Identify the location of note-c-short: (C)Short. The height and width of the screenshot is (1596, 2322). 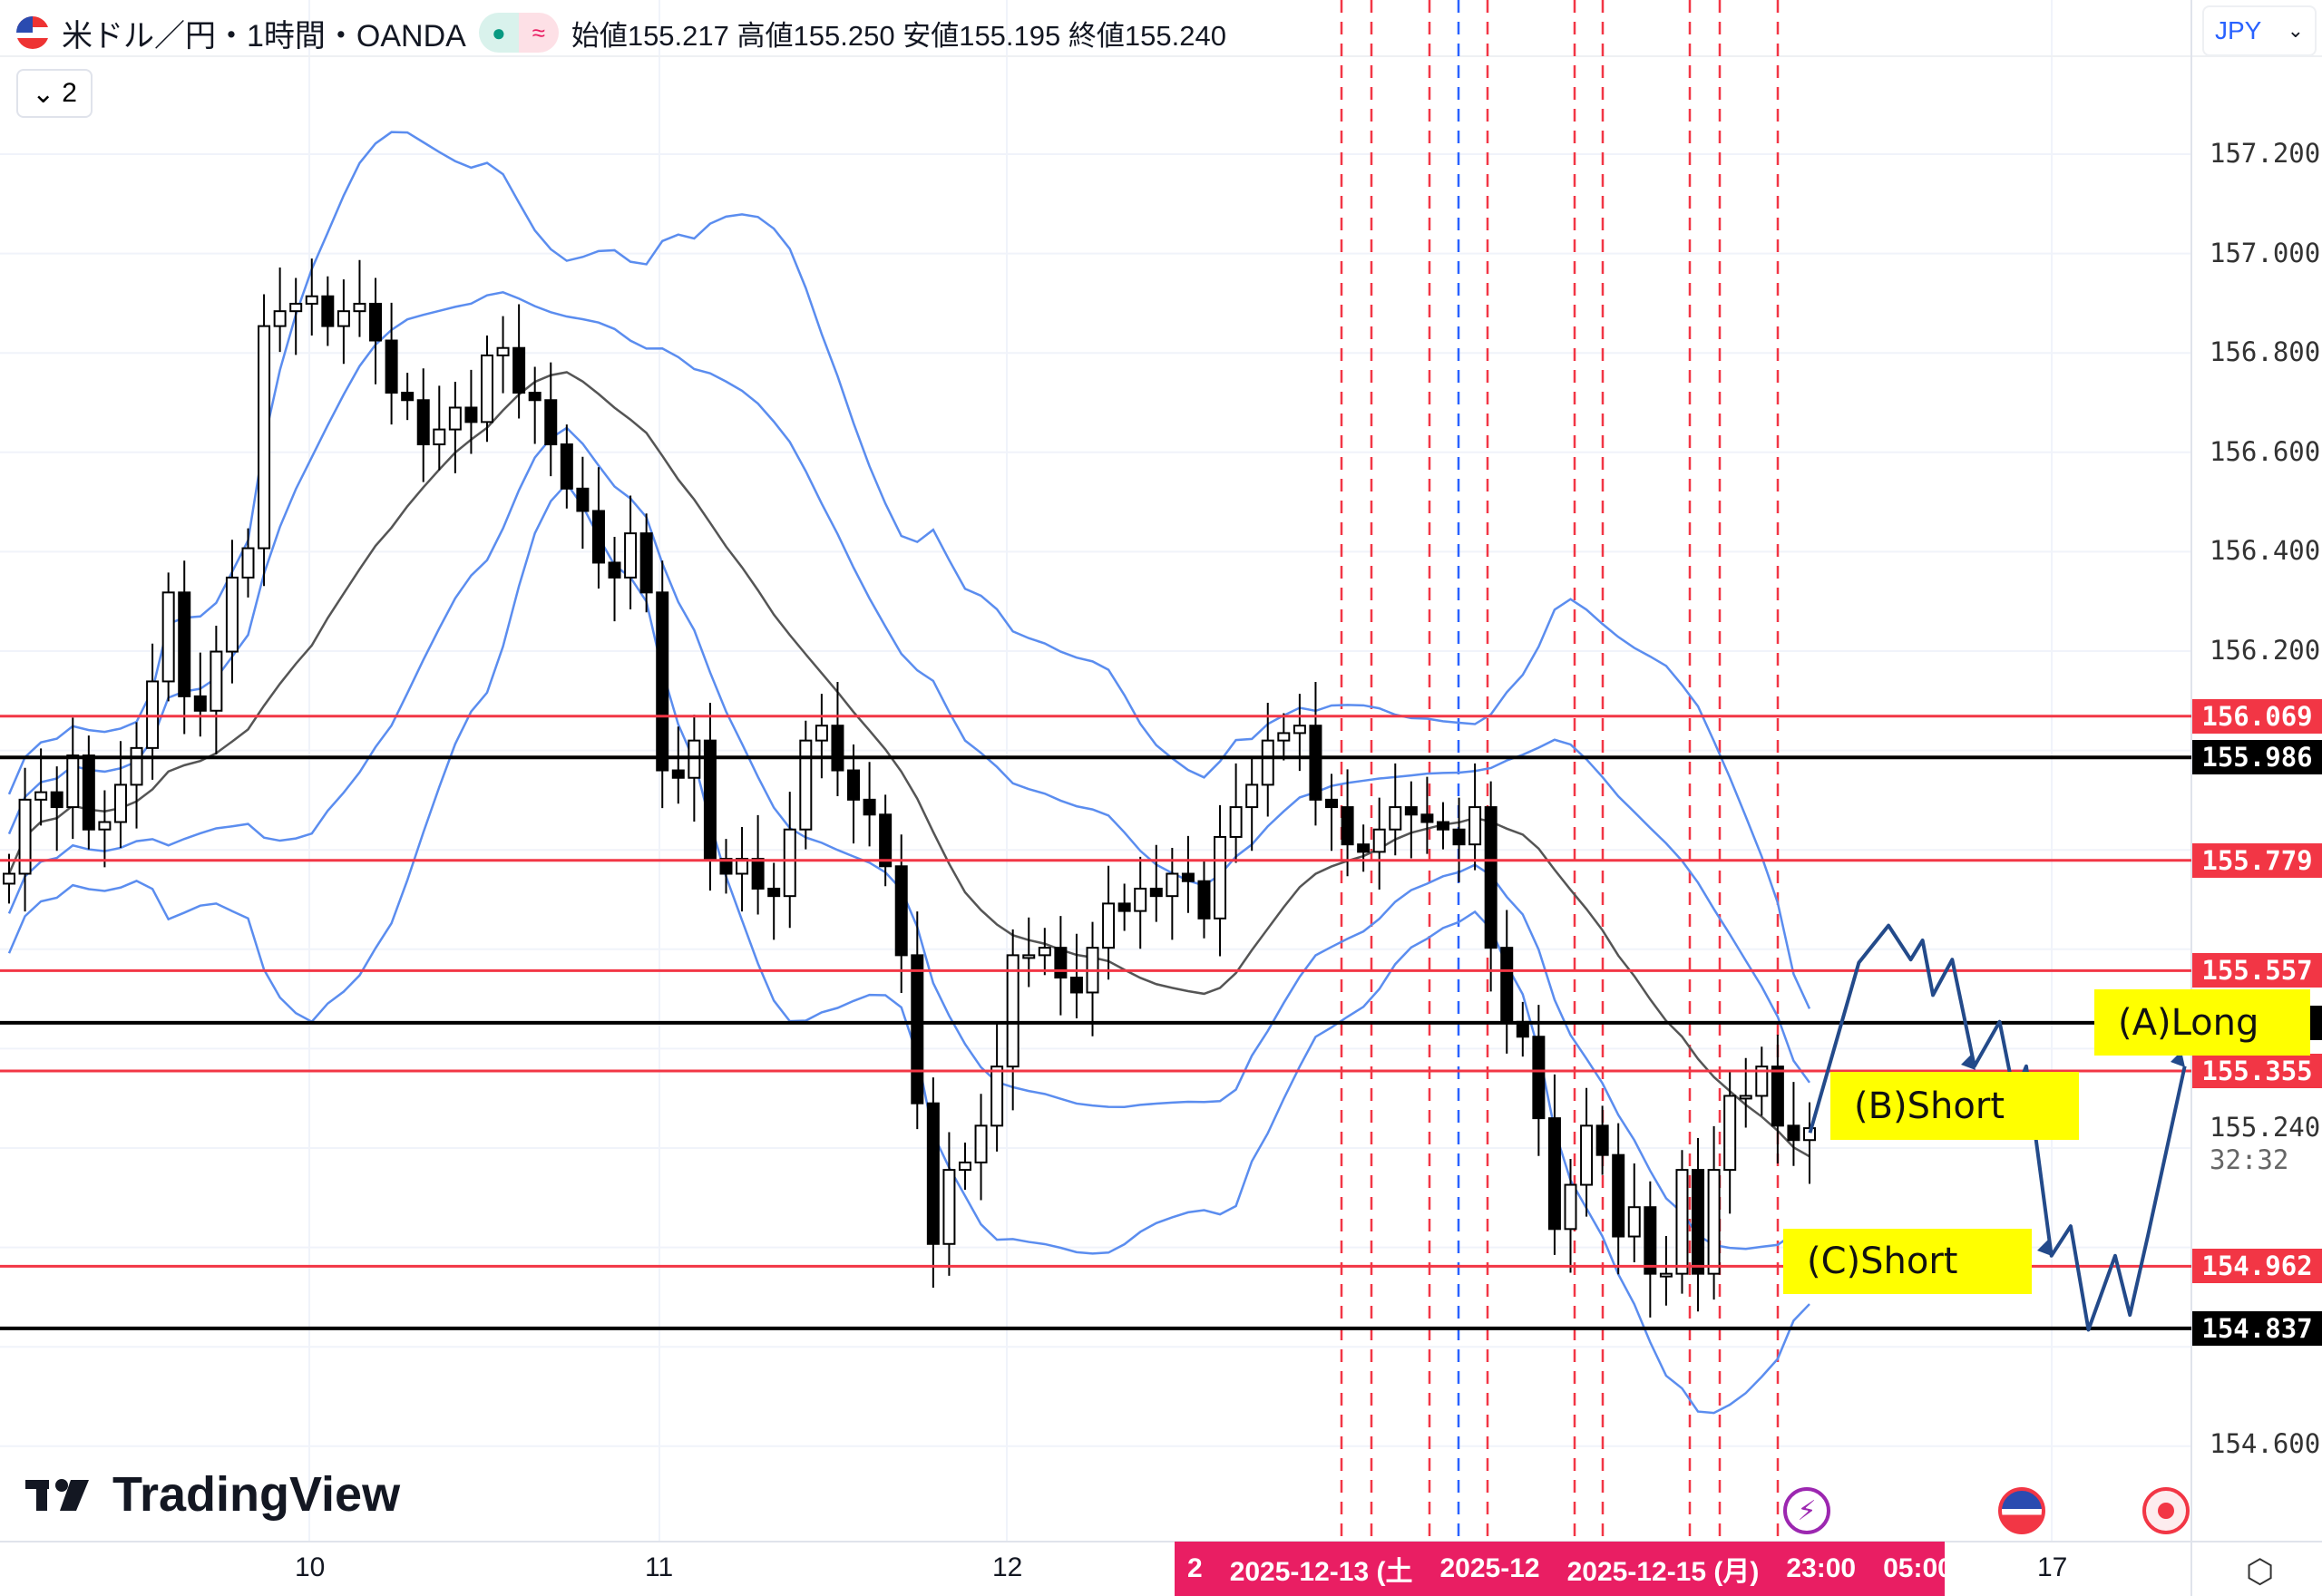
(1907, 1261).